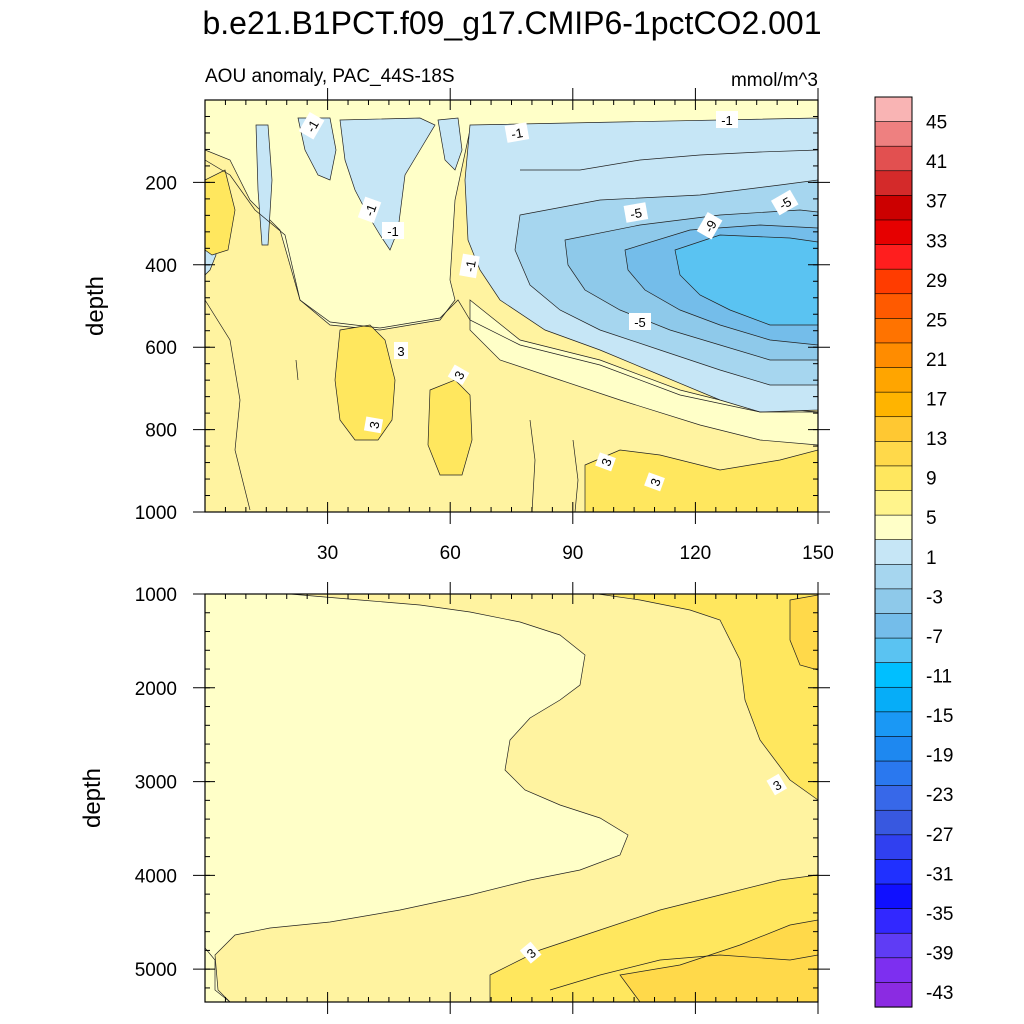 The width and height of the screenshot is (1024, 1024). I want to click on colorbar-tick-label: 33, so click(936, 241).